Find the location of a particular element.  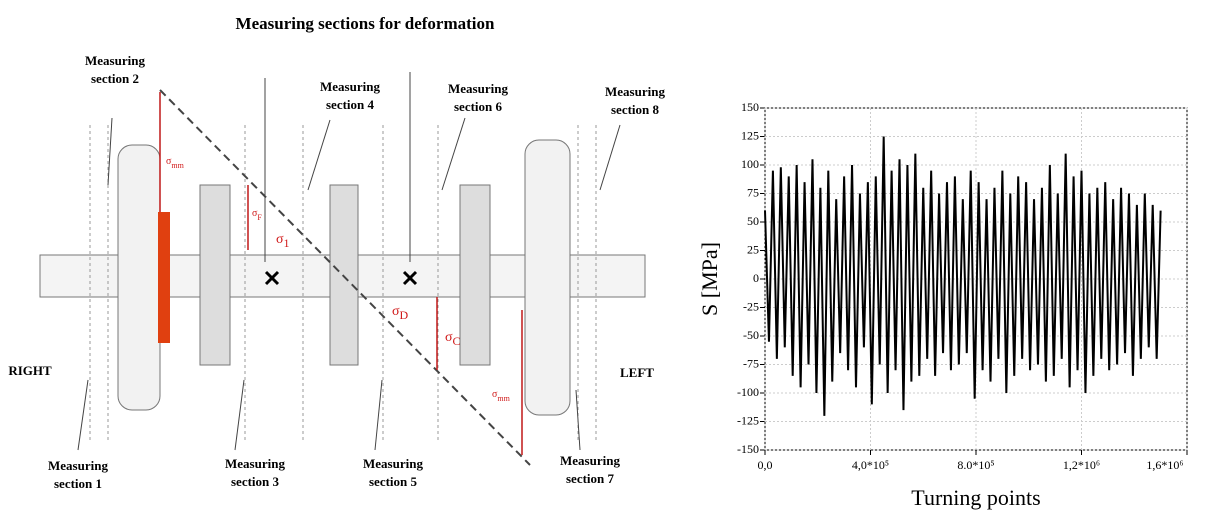

stress-label: σD is located at coordinates (400, 313).